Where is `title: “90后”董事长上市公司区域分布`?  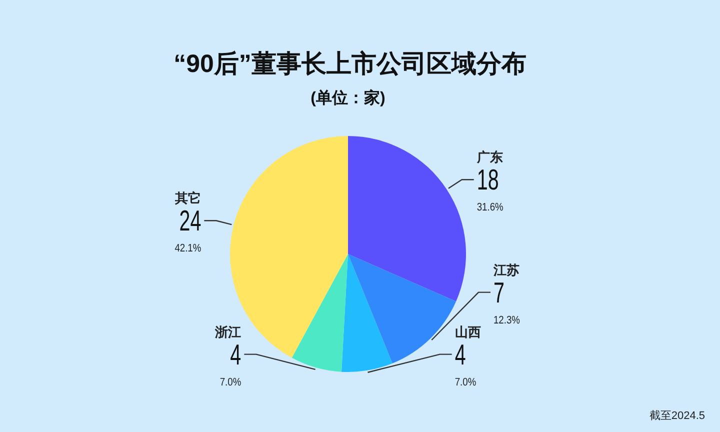
title: “90后”董事长上市公司区域分布 is located at coordinates (350, 64).